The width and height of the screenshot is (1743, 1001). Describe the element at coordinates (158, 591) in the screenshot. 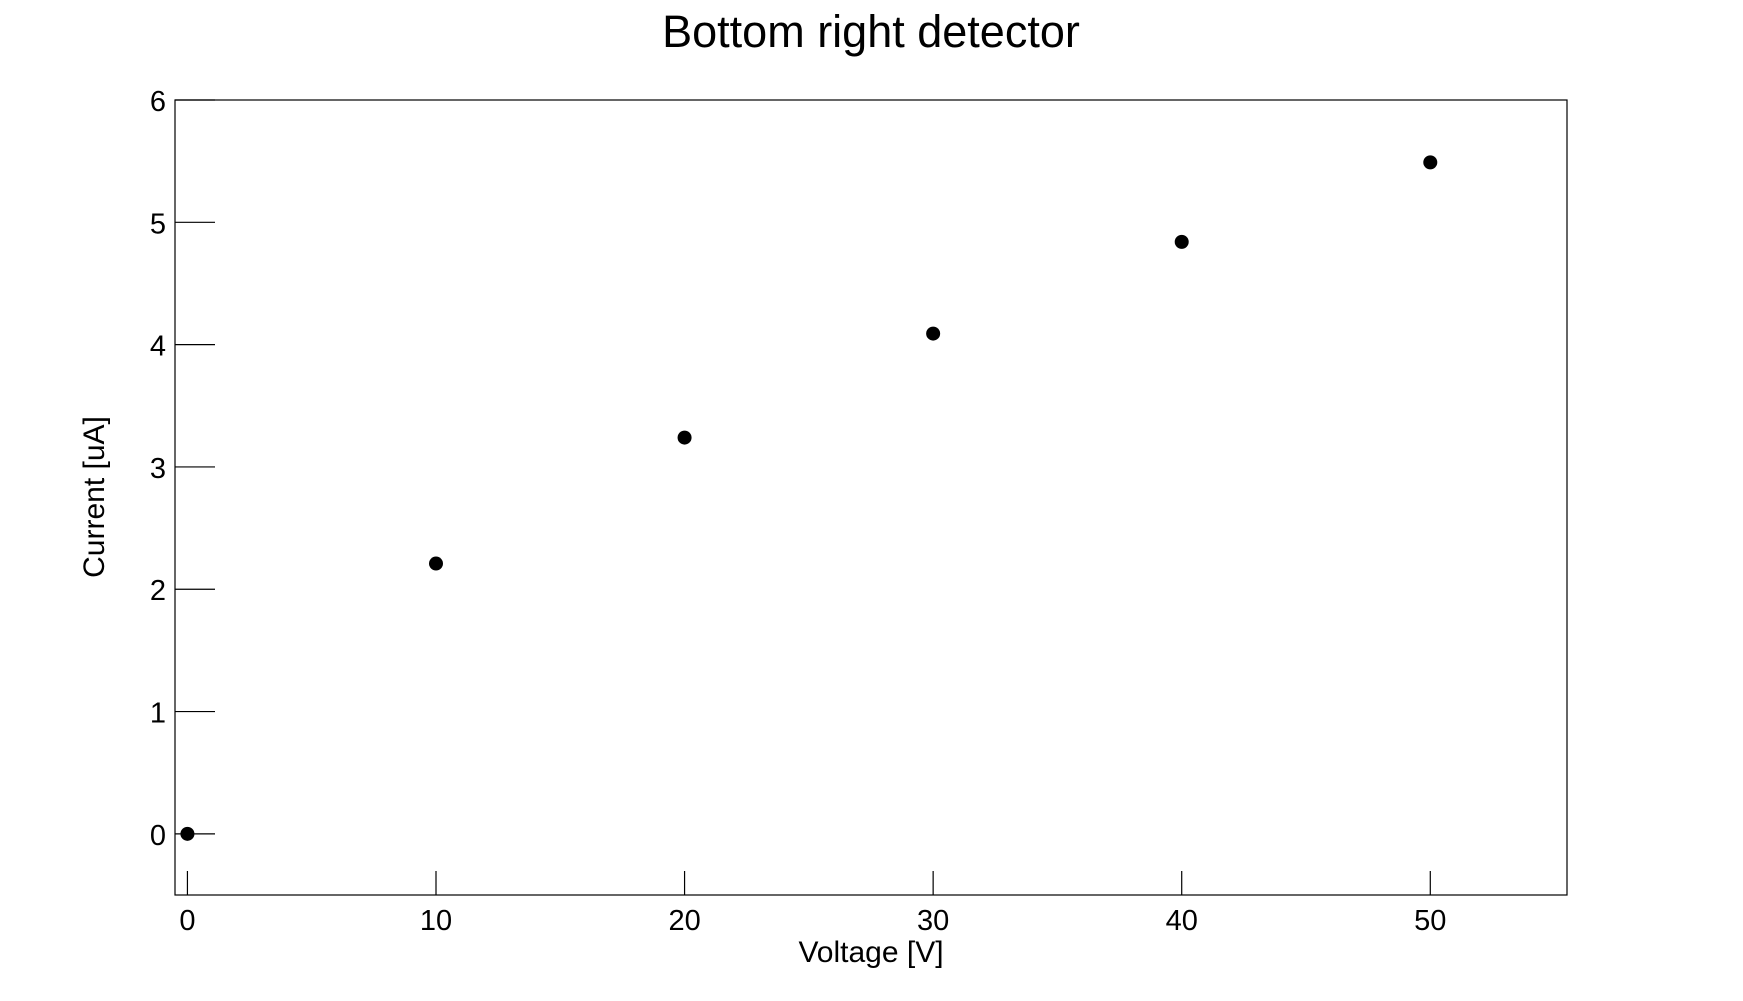

I see `y-tick-label: 2` at that location.